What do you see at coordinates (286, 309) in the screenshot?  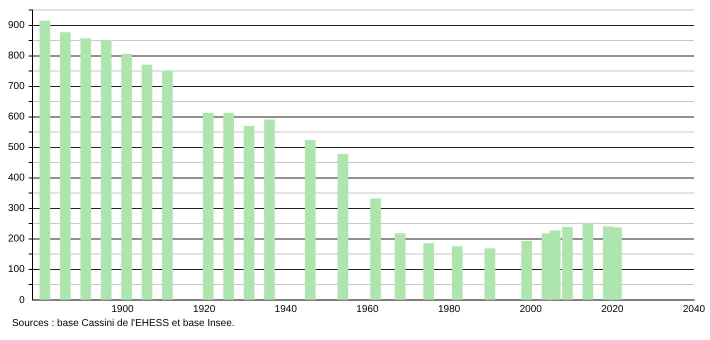 I see `x-tick-label: 1940` at bounding box center [286, 309].